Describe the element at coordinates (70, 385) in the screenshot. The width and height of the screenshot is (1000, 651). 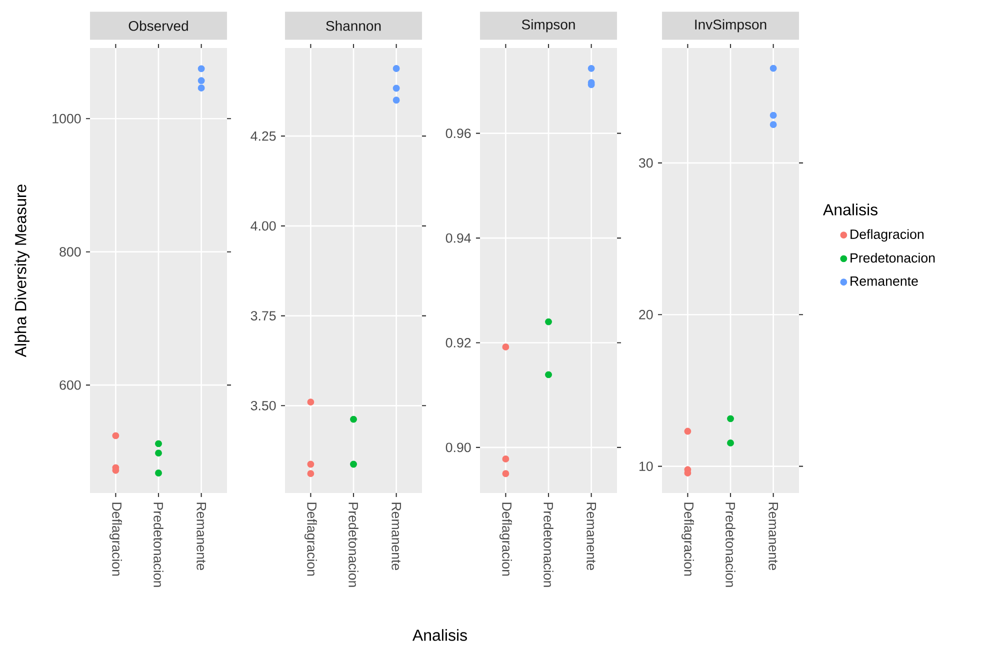
I see `y-tick-label: 600` at that location.